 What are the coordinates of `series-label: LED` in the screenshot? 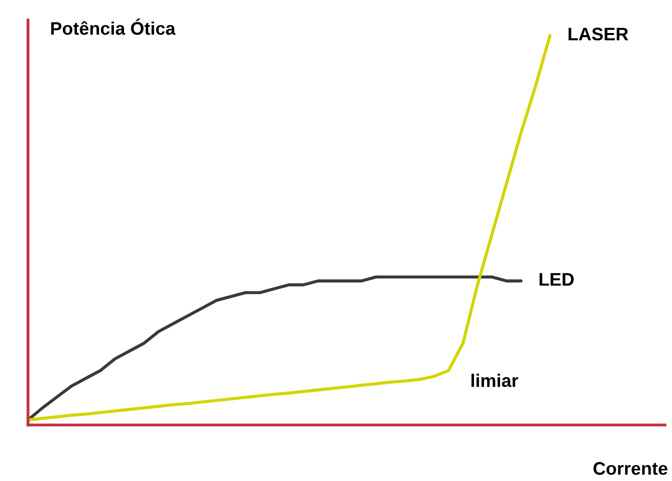 It's located at (557, 279).